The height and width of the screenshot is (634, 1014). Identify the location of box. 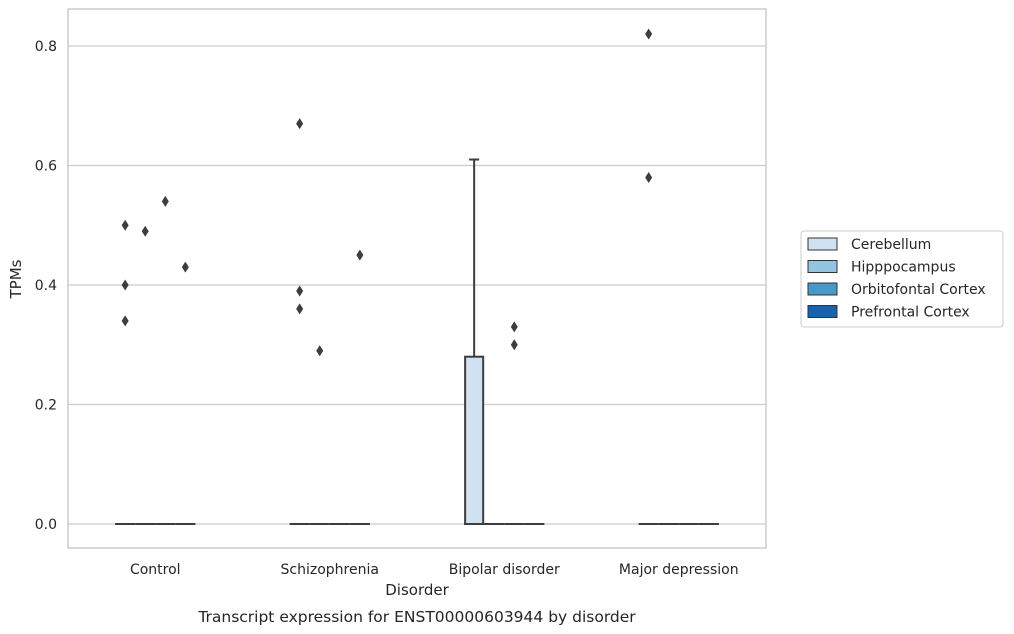
(474, 440).